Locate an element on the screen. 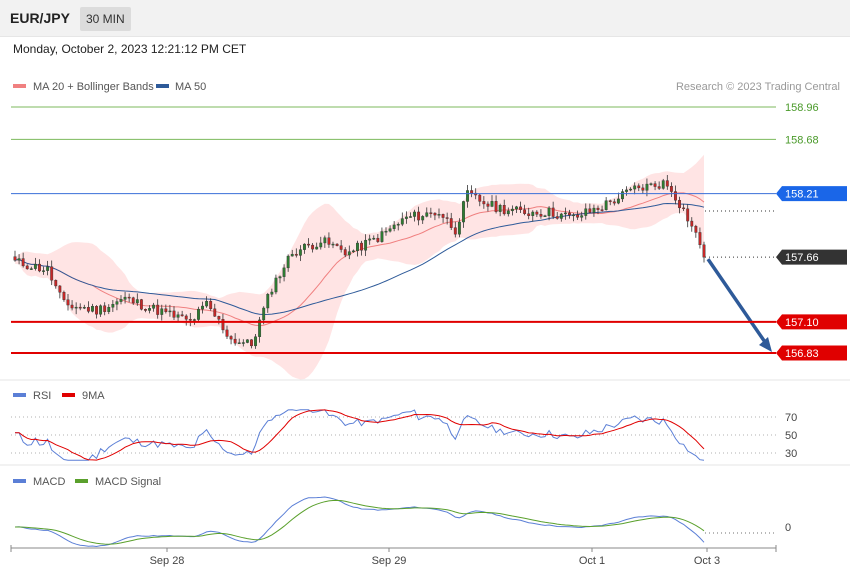  main-legend: MA 20 + Bollinger Bands MA 50 is located at coordinates (109, 87).